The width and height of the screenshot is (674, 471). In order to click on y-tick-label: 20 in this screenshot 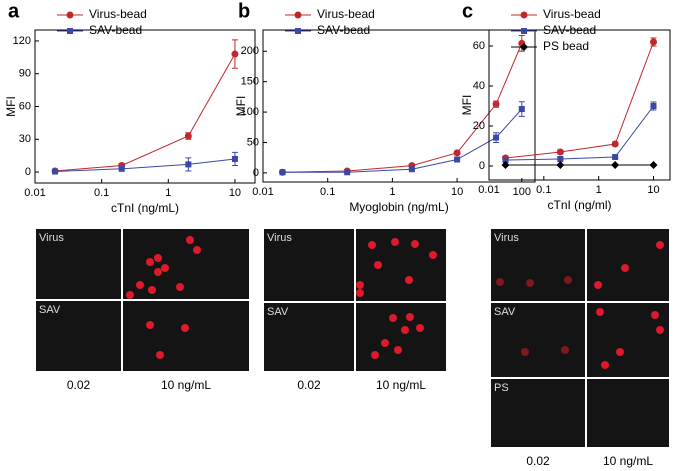, I will do `click(479, 126)`.